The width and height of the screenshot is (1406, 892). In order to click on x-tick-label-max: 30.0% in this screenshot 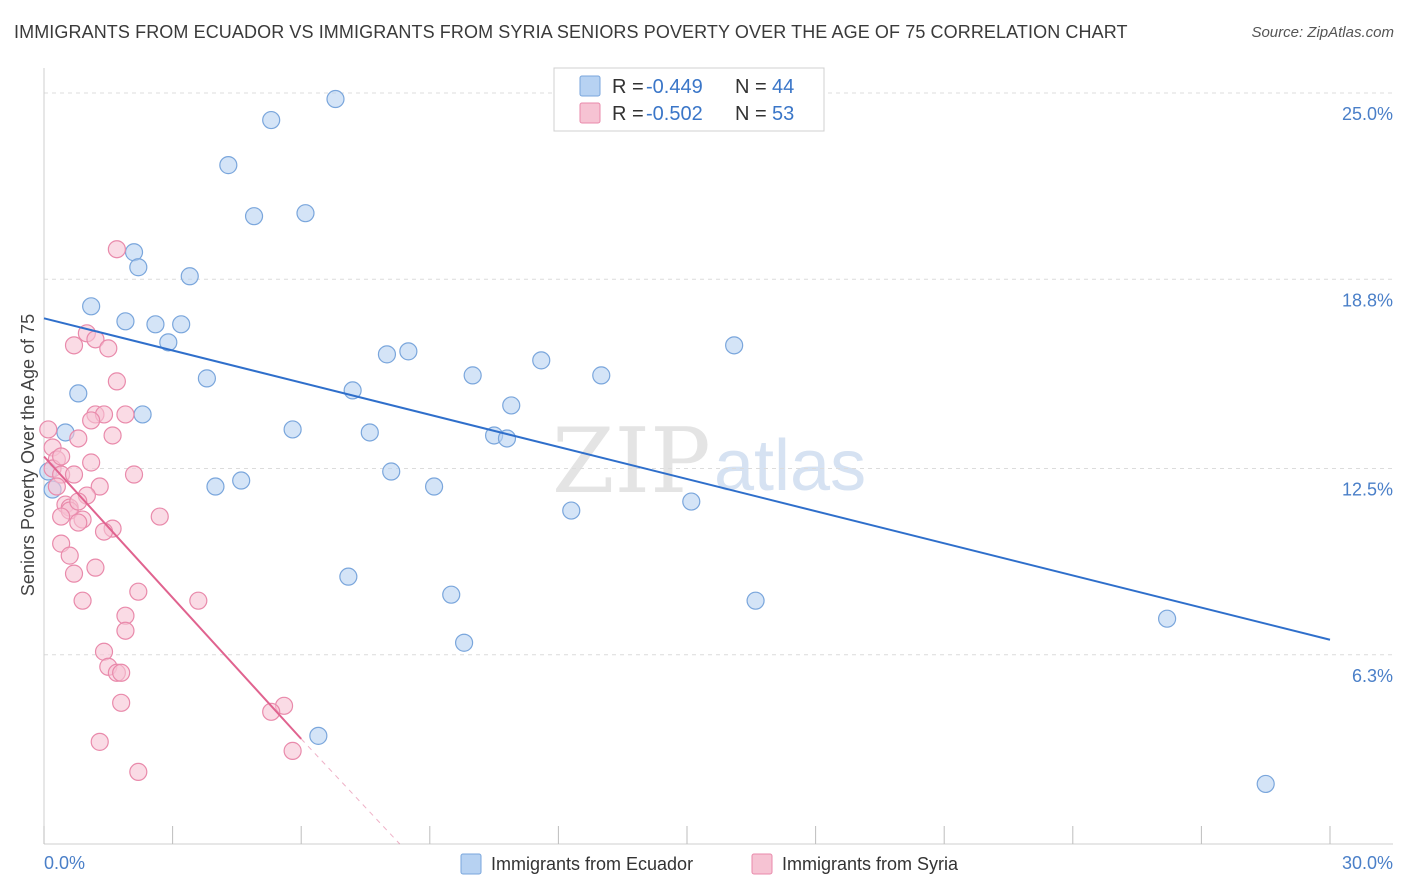, I will do `click(1367, 863)`.